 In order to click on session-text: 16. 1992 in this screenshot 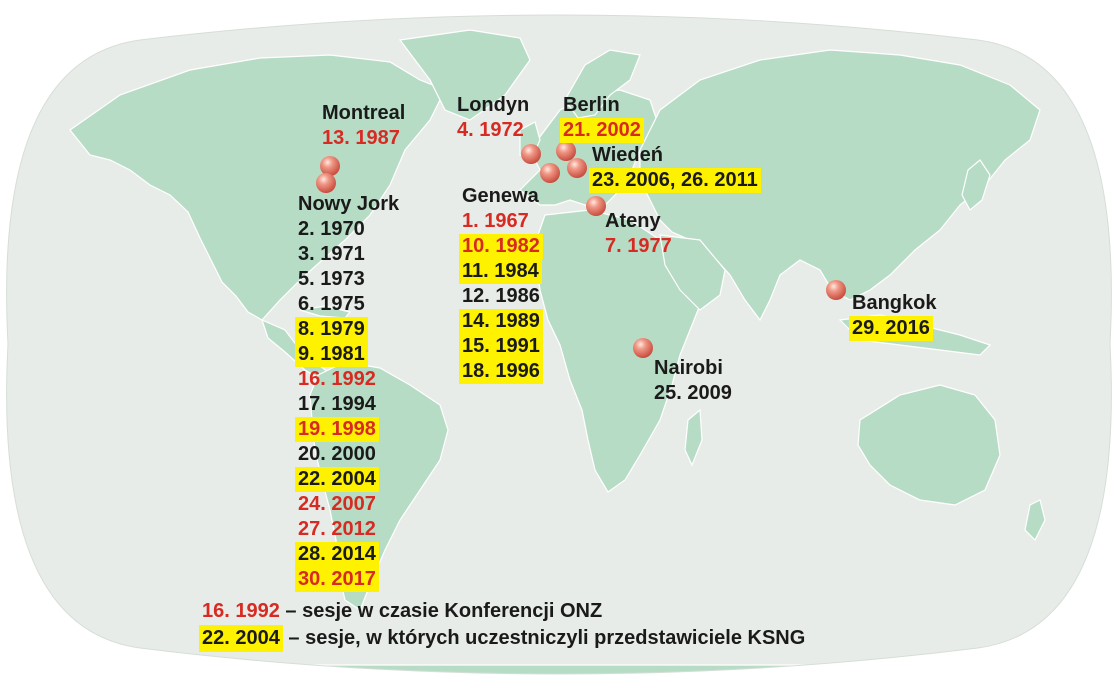, I will do `click(337, 379)`.